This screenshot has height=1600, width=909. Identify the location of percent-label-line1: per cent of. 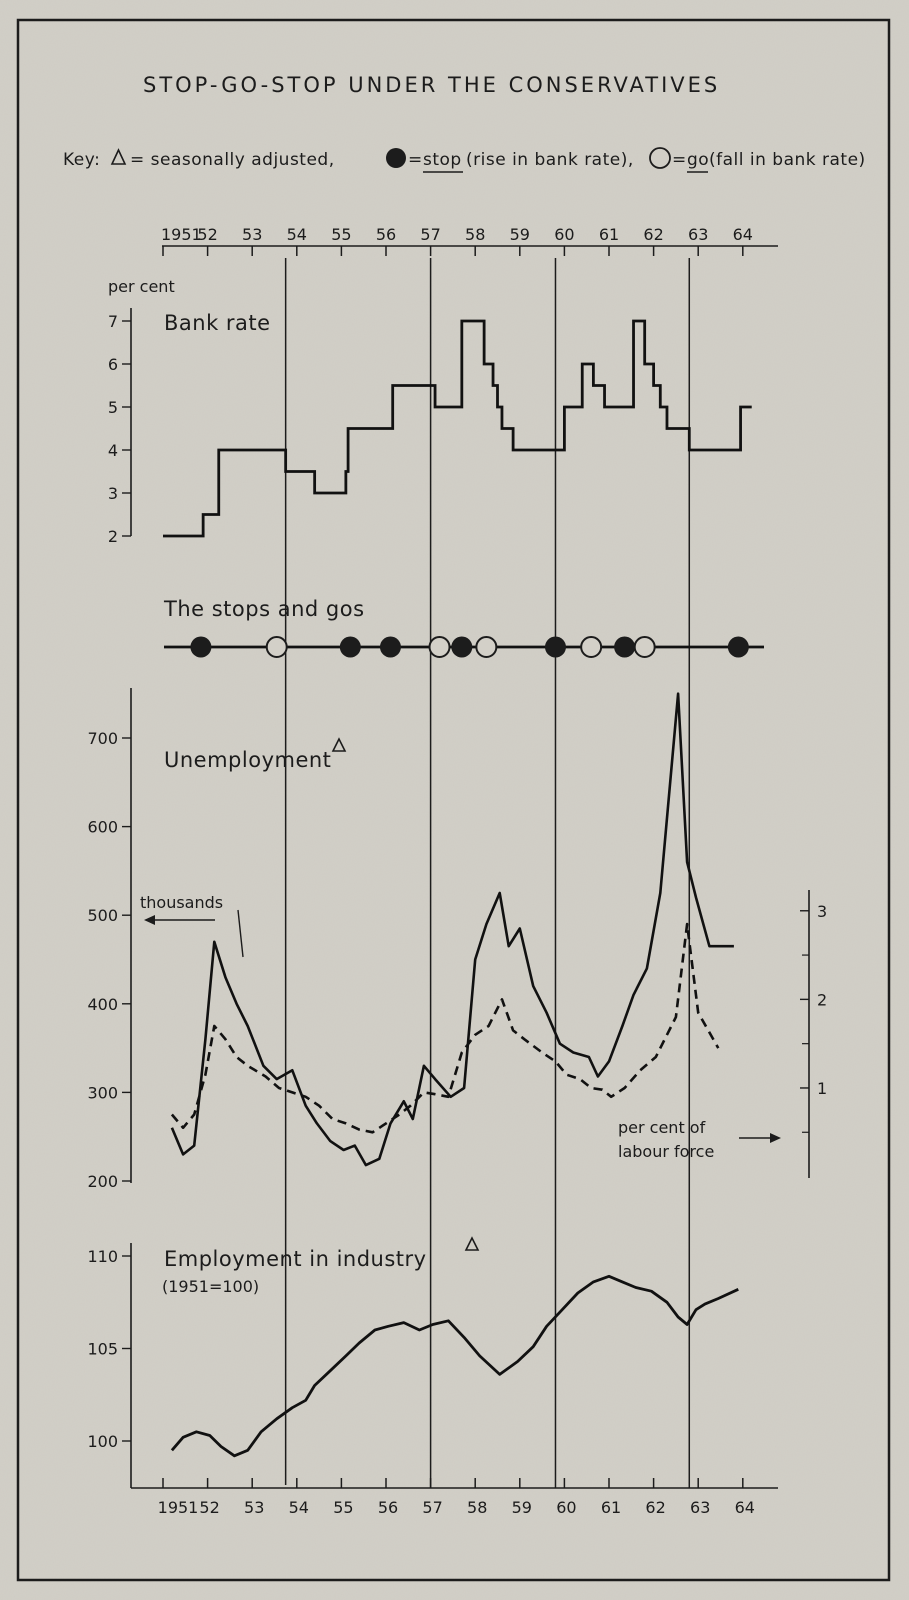
(662, 1127).